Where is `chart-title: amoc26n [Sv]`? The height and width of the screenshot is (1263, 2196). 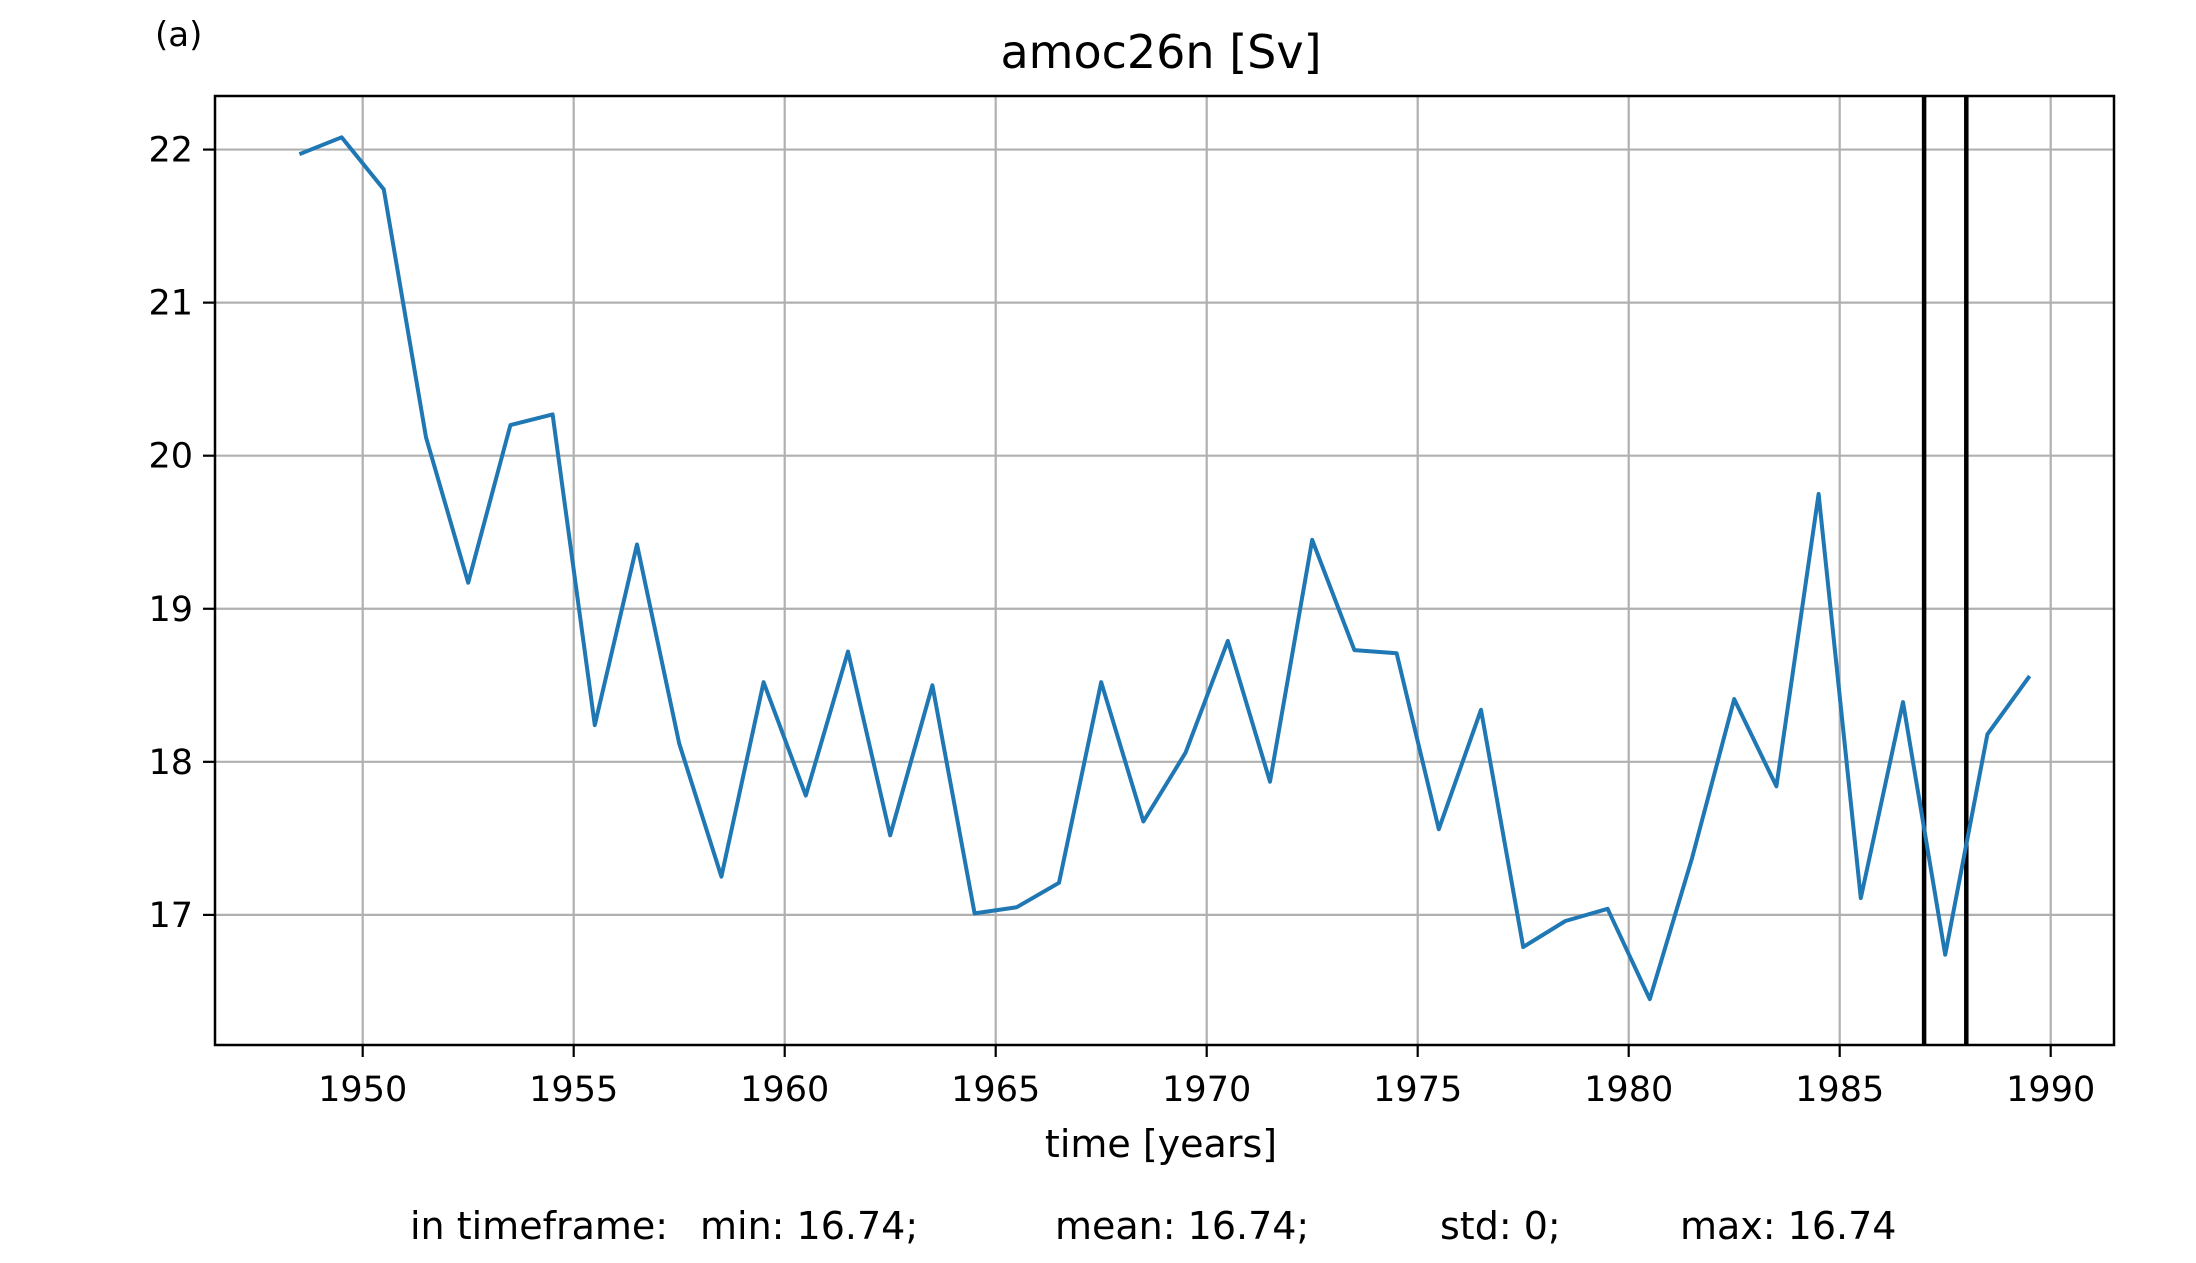
chart-title: amoc26n [Sv] is located at coordinates (1160, 52).